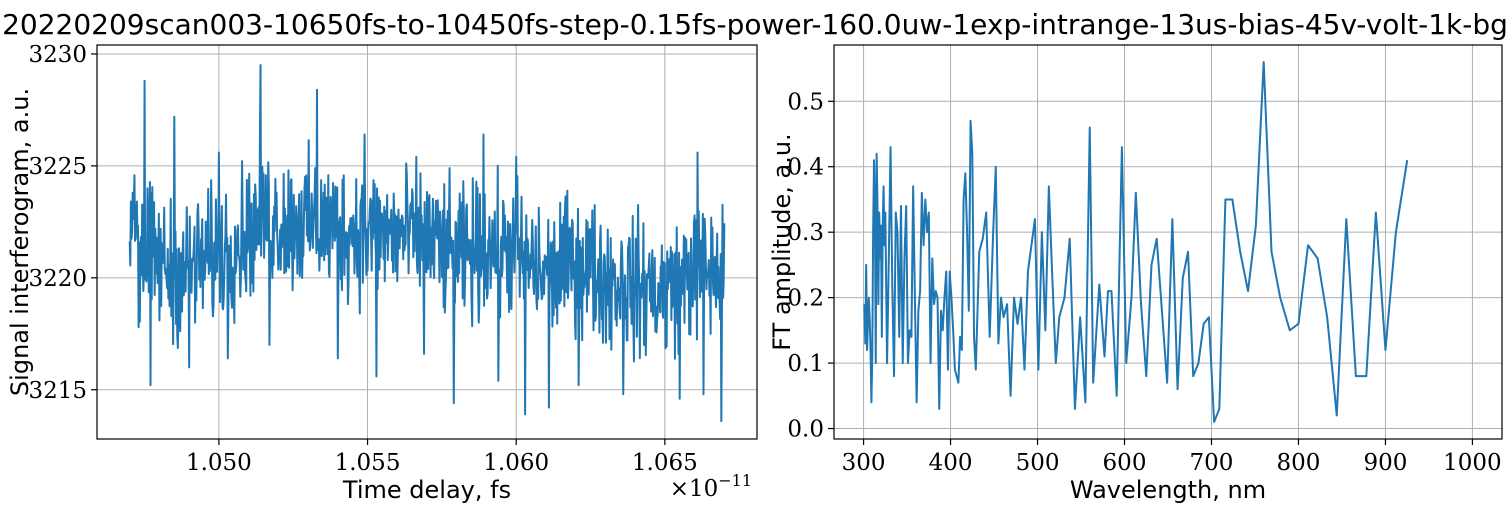 The height and width of the screenshot is (511, 1511). Describe the element at coordinates (1299, 463) in the screenshot. I see `x-tick-label: 800` at that location.